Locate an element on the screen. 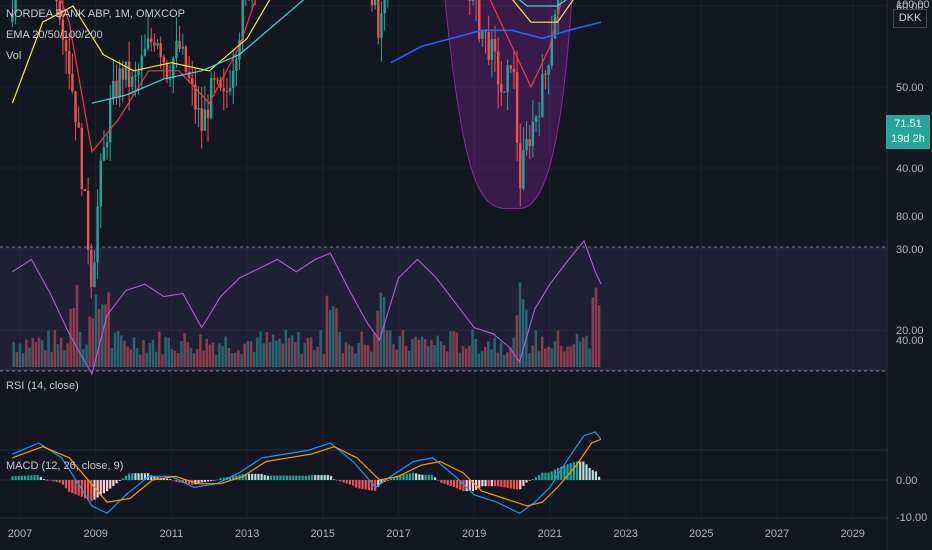 This screenshot has width=932, height=550. x-tick-label: 2015 is located at coordinates (323, 534).